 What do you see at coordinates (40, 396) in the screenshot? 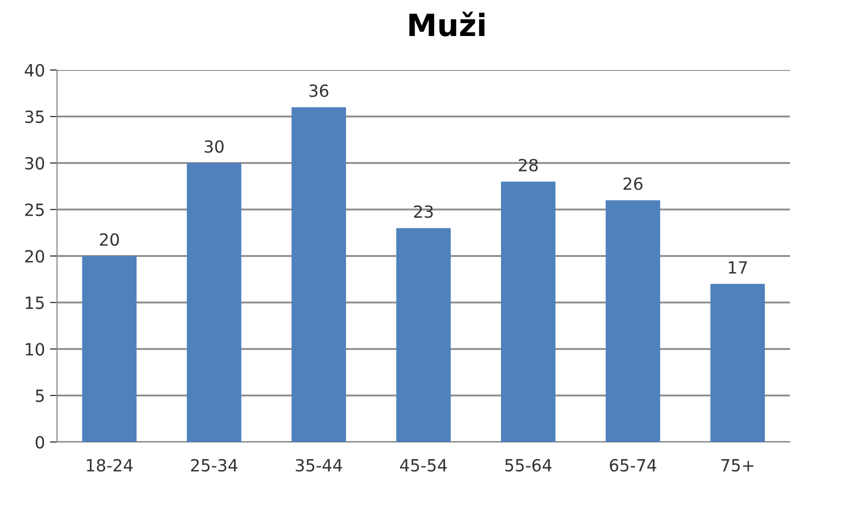
I see `y-tick-label: 5` at bounding box center [40, 396].